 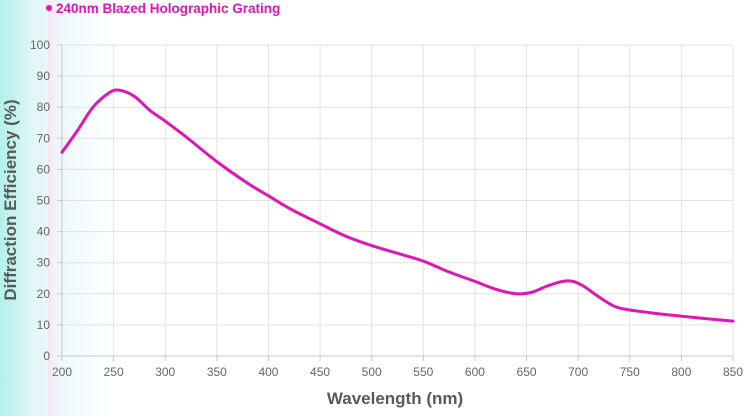 What do you see at coordinates (62, 372) in the screenshot?
I see `x-tick-label-200: 200` at bounding box center [62, 372].